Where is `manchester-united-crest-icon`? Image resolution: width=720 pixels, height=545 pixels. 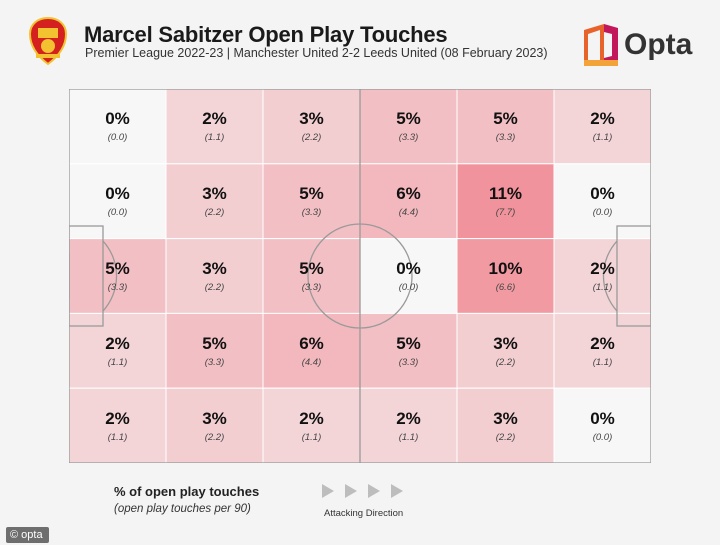
manchester-united-crest-icon is located at coordinates (48, 41).